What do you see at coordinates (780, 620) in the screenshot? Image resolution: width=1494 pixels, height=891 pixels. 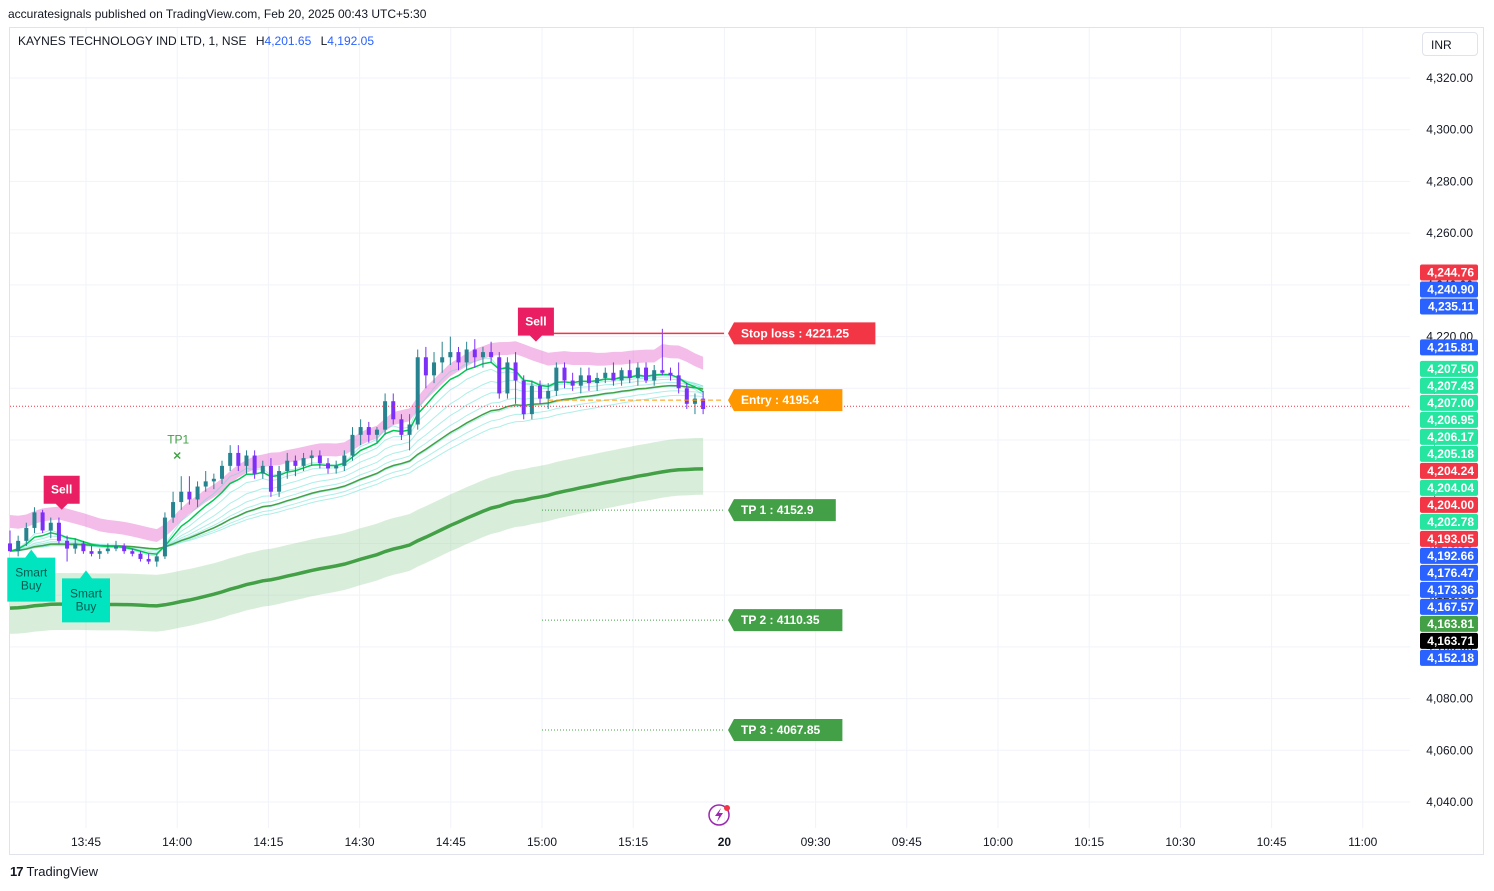 I see `level-label: TP 2 : 4110.35` at bounding box center [780, 620].